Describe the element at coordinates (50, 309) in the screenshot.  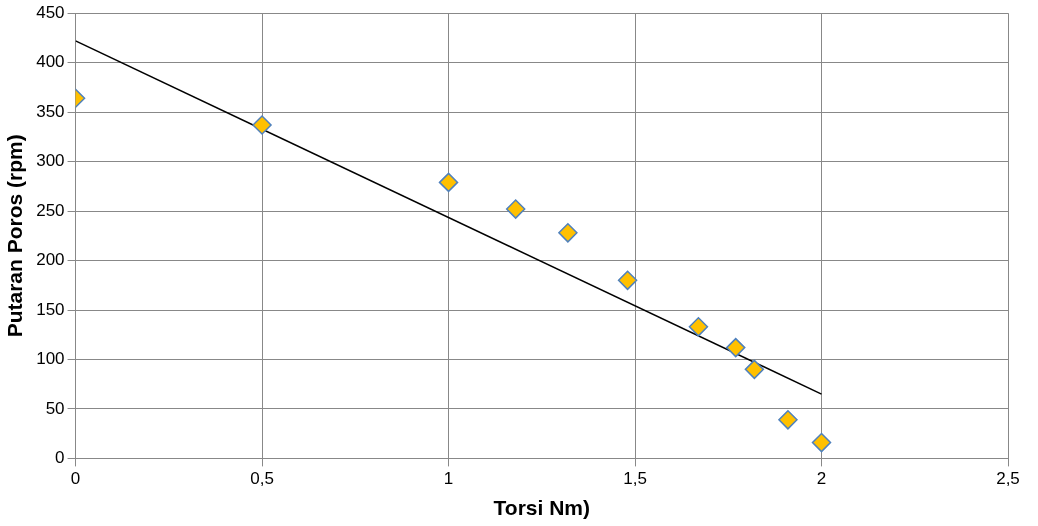
I see `y-tick-label: 150` at that location.